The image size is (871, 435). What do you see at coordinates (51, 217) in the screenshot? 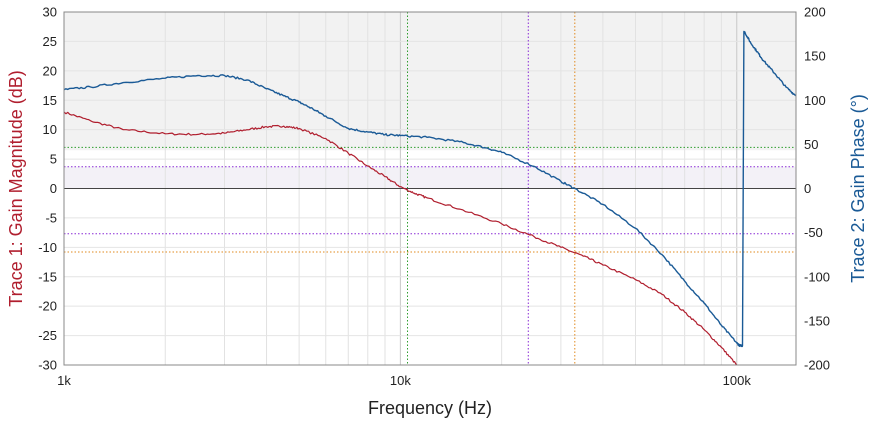
I see `y-left-tick-label: -5` at bounding box center [51, 217].